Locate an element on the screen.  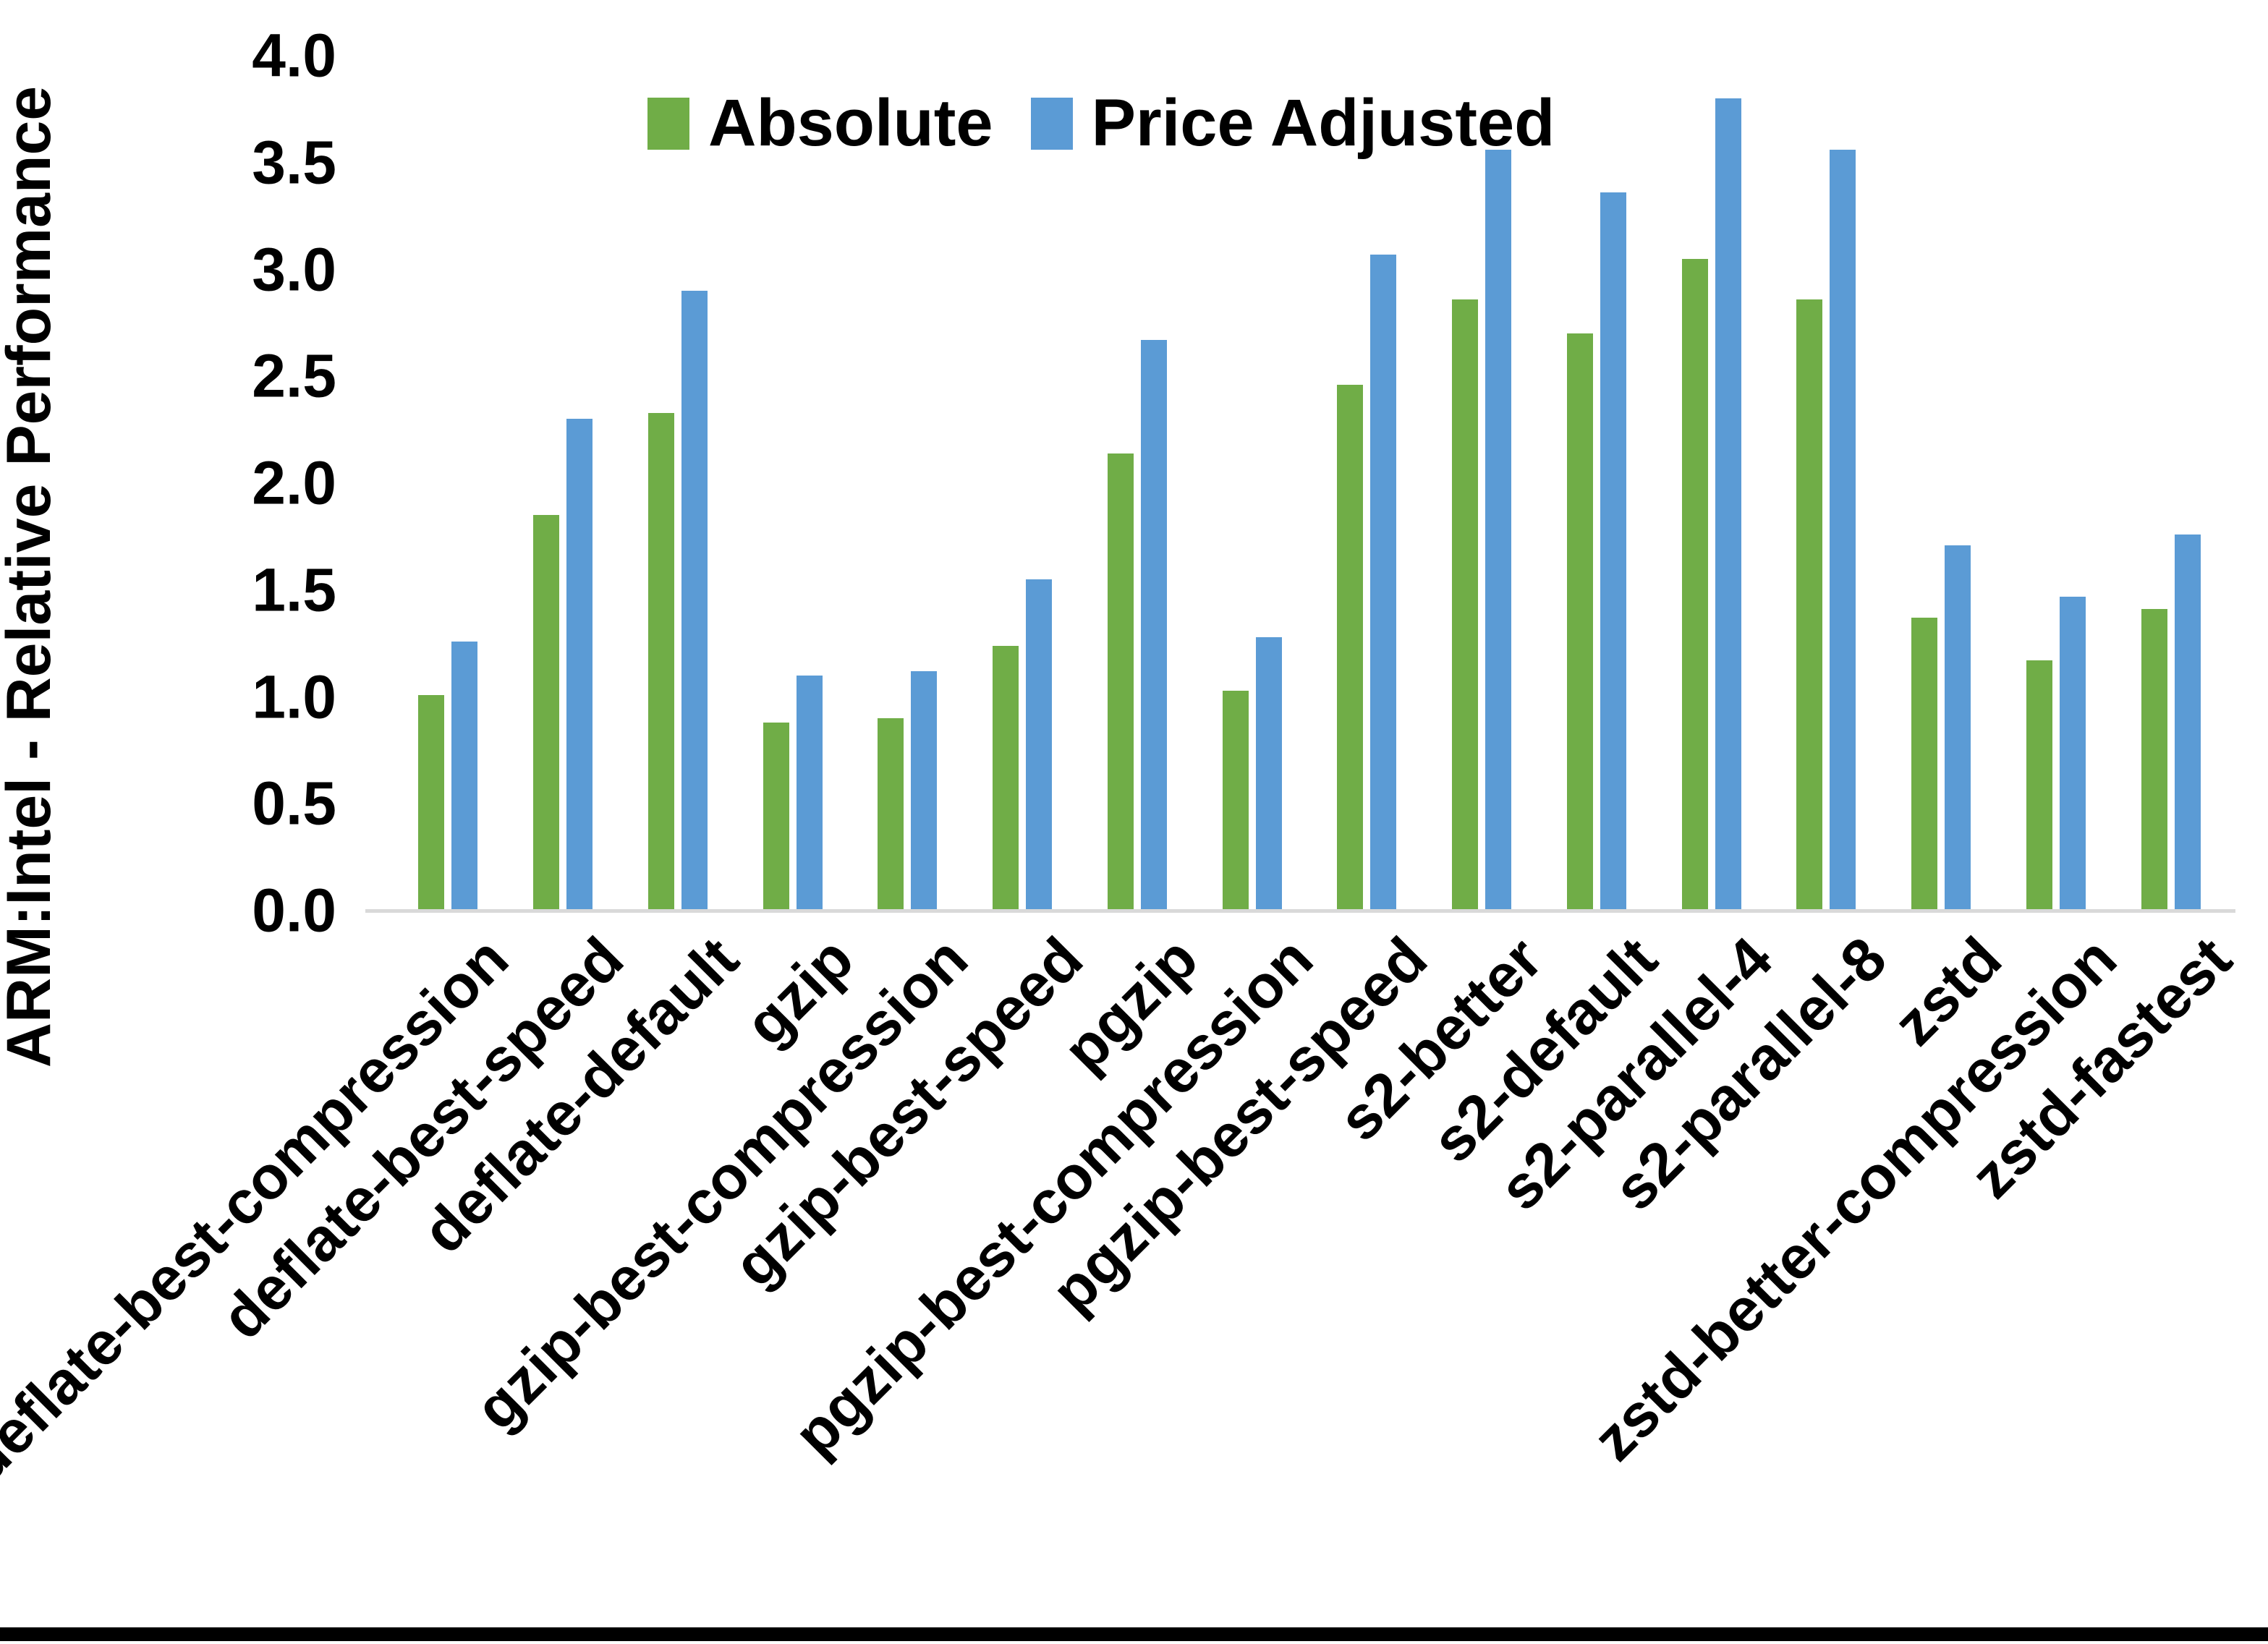
bar-price-adjusted-pgzip is located at coordinates (1153, 625).